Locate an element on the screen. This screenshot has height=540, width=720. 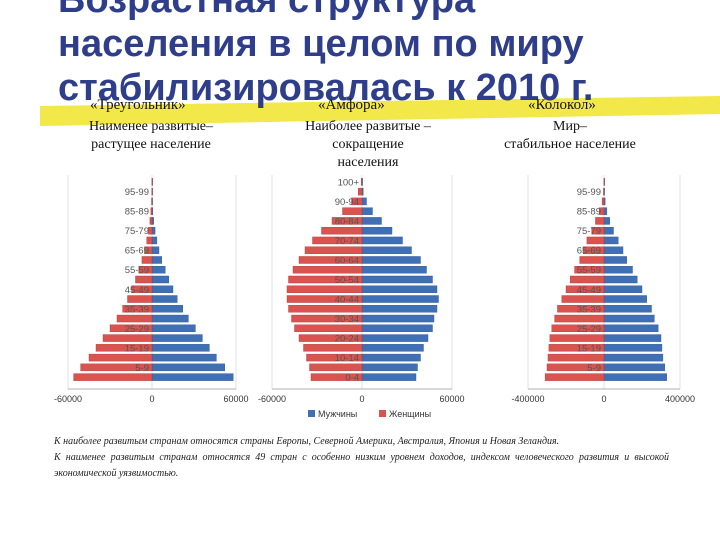
legend-label-male: Мужчины is located at coordinates (337, 414).